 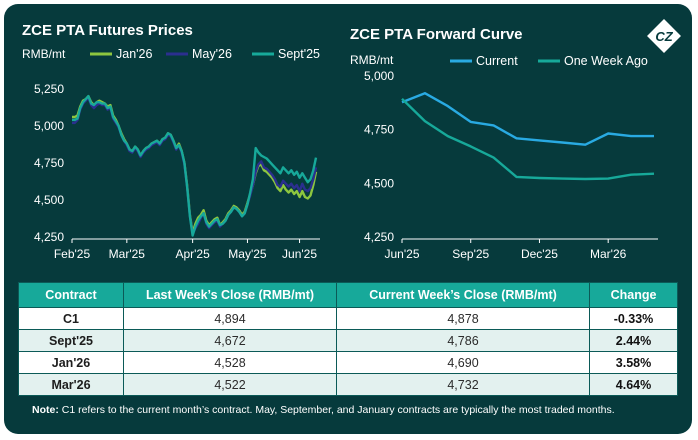 I want to click on logo-text: CZ, so click(x=664, y=36).